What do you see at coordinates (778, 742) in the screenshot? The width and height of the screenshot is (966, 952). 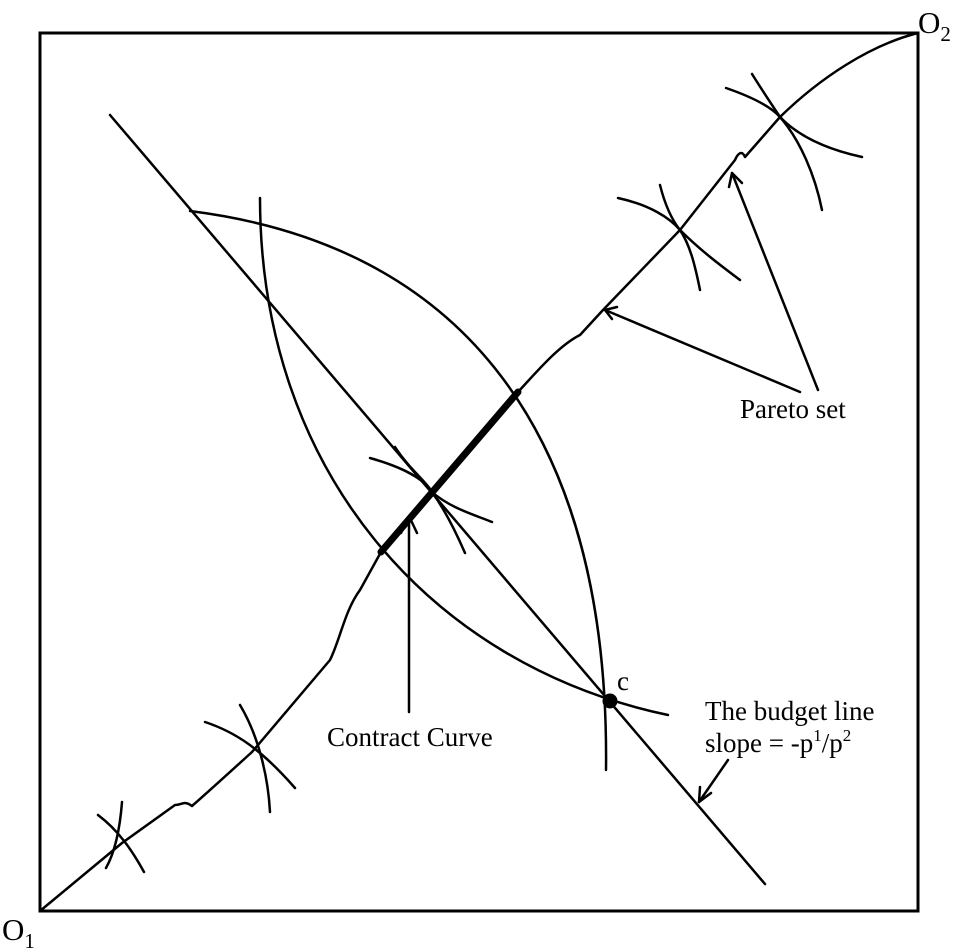 I see `budget-line-label-line2: slope = -p1/p2` at bounding box center [778, 742].